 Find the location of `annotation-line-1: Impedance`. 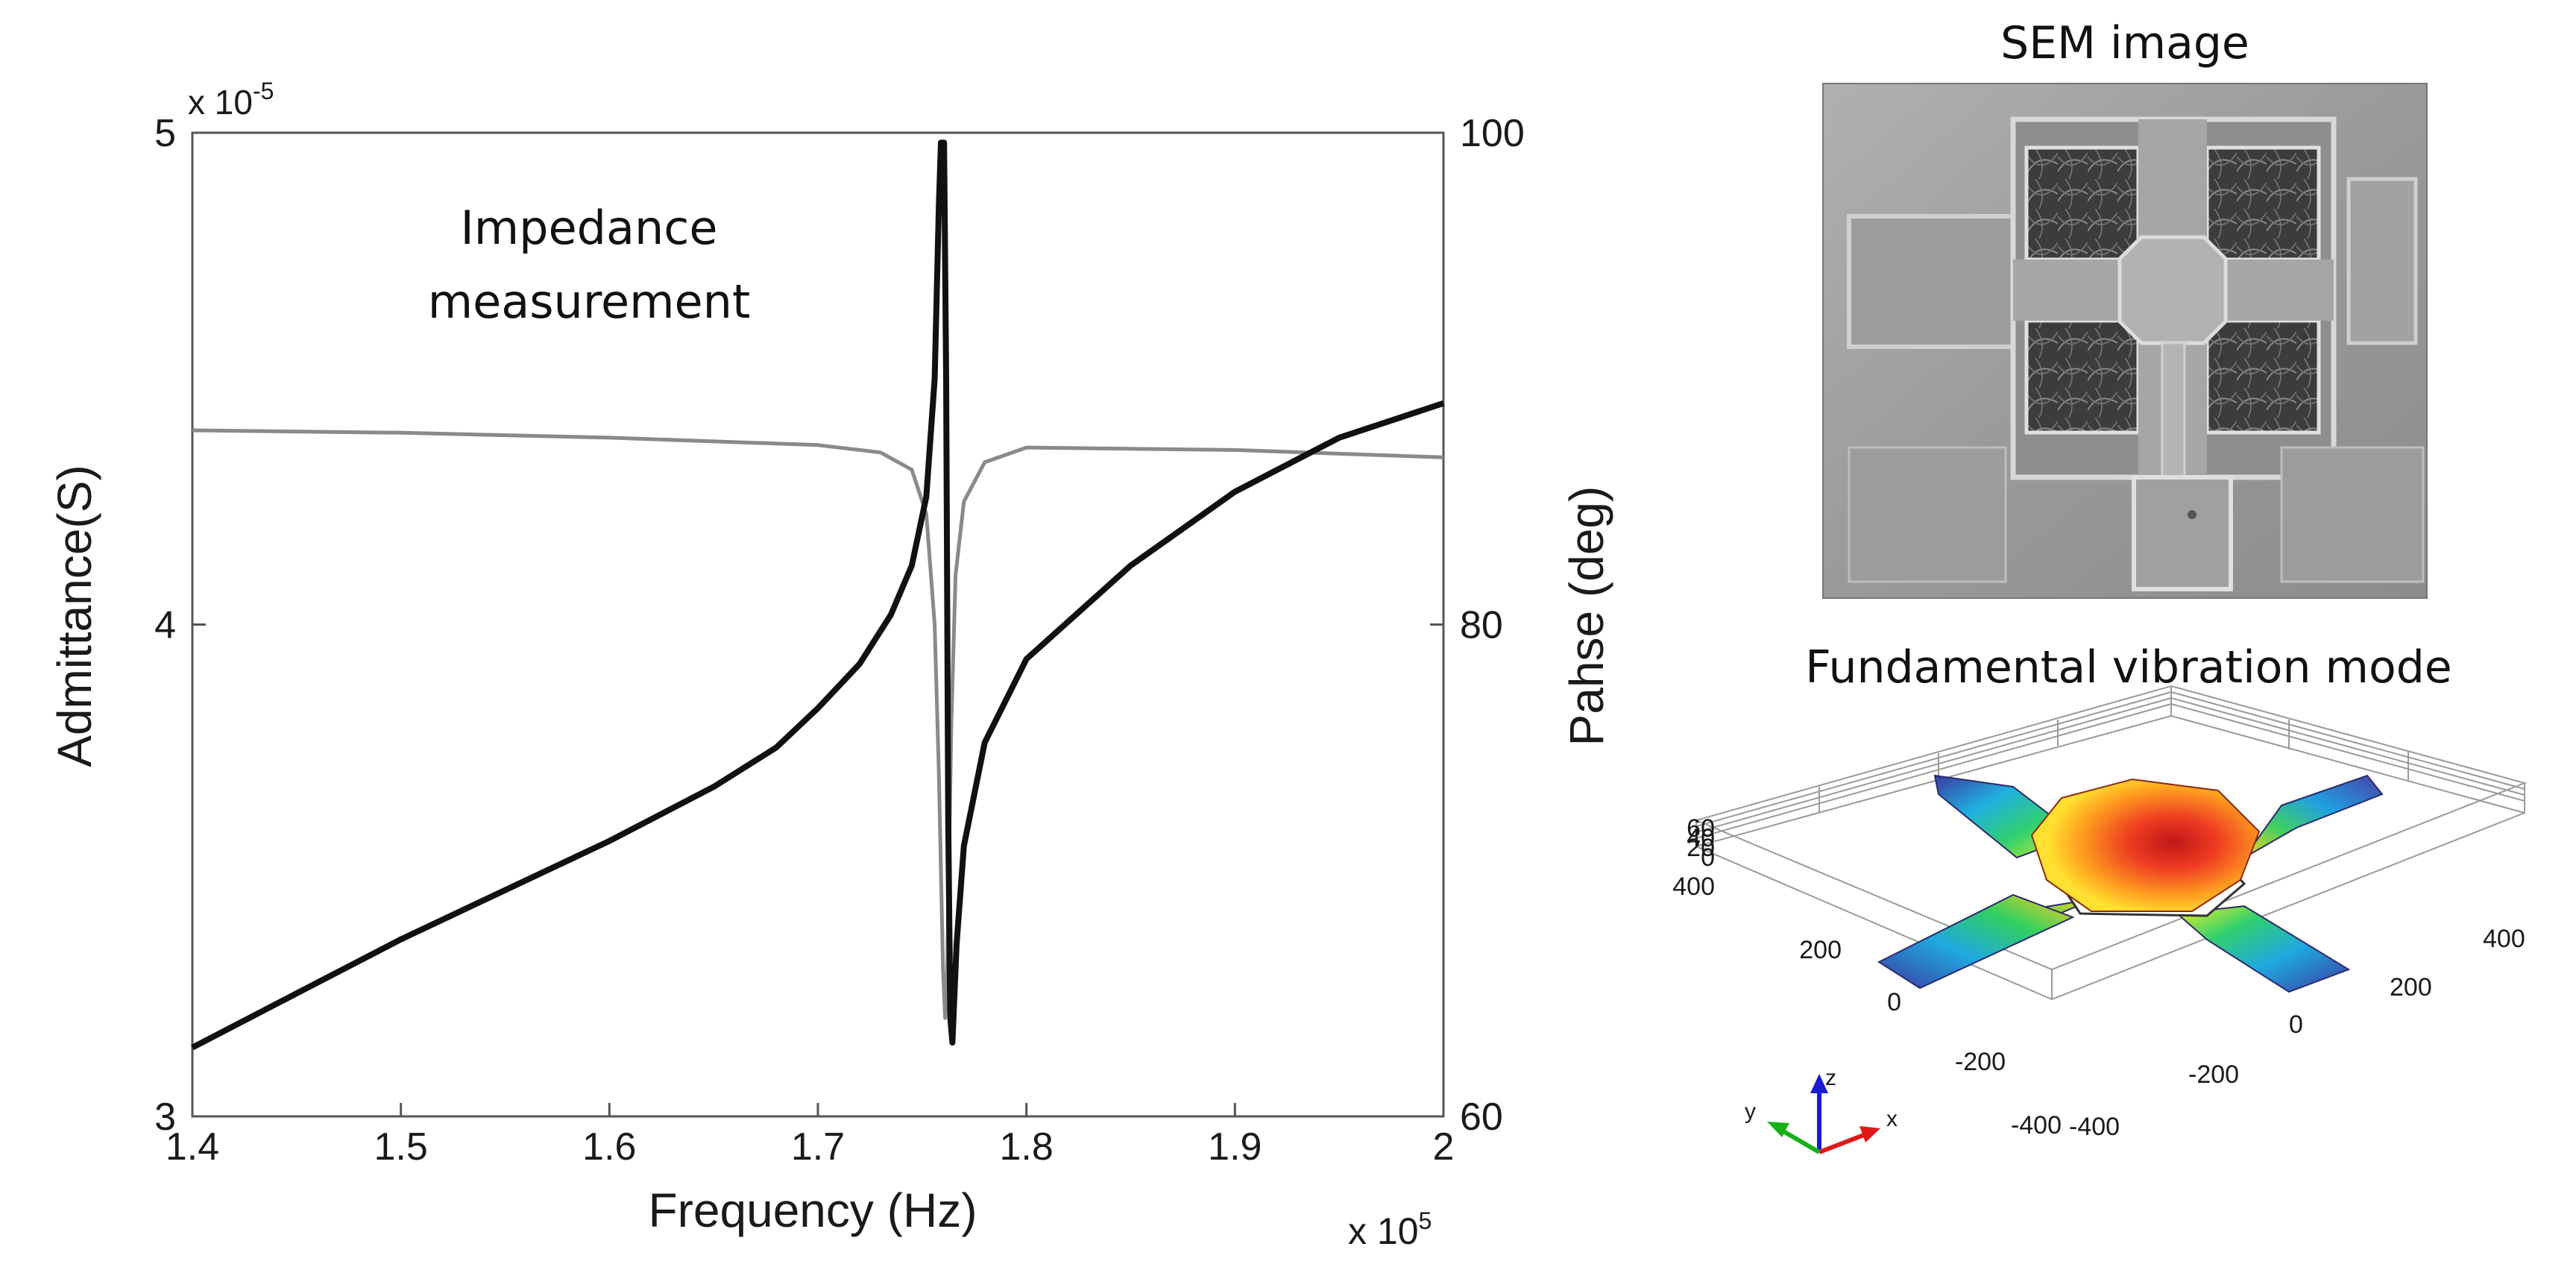

annotation-line-1: Impedance is located at coordinates (588, 228).